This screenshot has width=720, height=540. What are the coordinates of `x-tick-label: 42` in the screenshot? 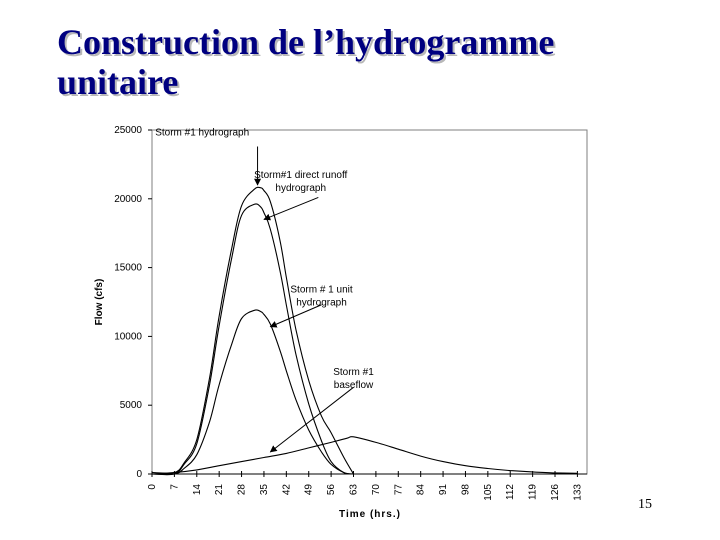 It's located at (286, 490).